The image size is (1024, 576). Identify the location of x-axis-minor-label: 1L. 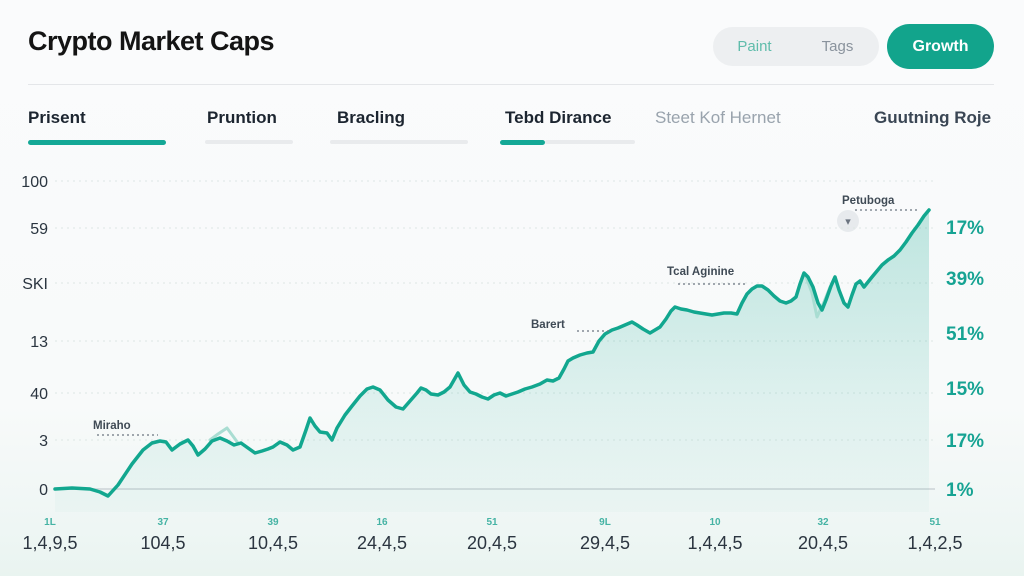
(50, 522).